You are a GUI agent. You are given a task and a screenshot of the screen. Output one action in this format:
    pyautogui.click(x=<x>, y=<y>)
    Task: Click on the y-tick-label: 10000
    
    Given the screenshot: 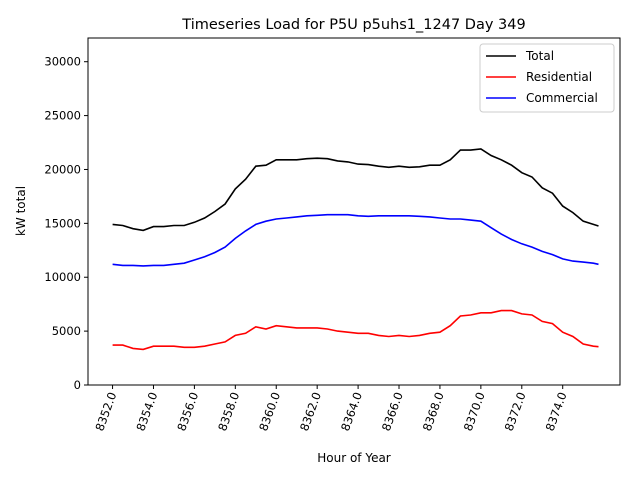 What is the action you would take?
    pyautogui.click(x=62, y=277)
    